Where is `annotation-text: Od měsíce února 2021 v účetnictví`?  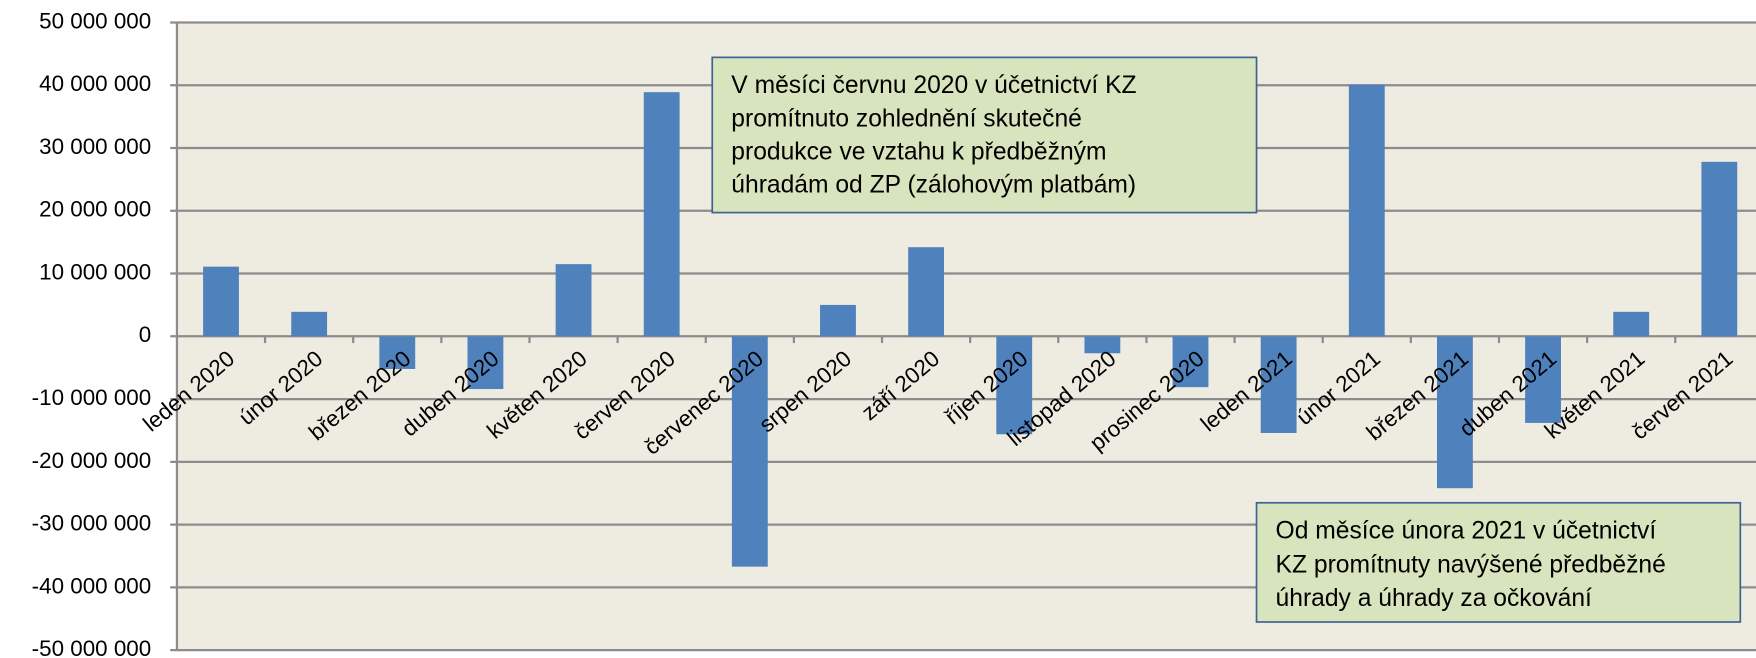
annotation-text: Od měsíce února 2021 v účetnictví is located at coordinates (1466, 531).